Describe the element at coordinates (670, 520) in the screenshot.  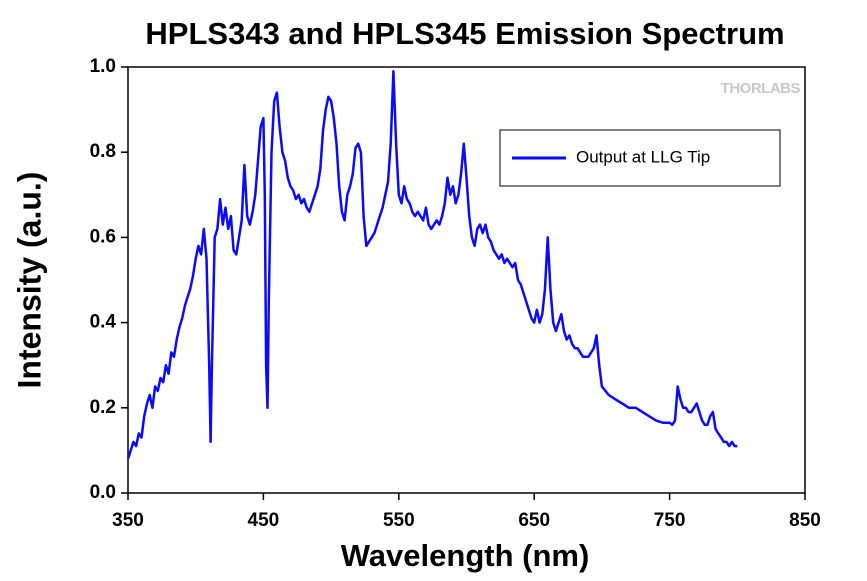
I see `x-tick-label: 750` at that location.